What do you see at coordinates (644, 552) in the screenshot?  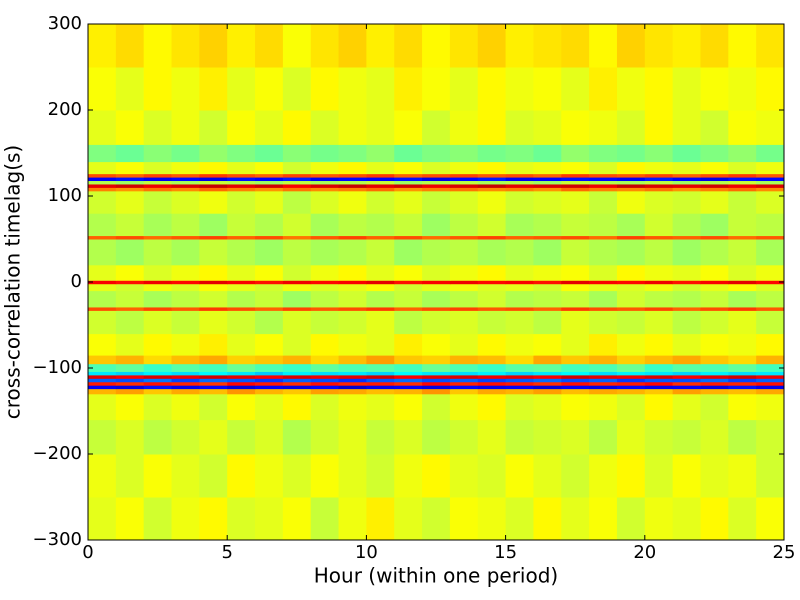 I see `x-tick-label: 20` at bounding box center [644, 552].